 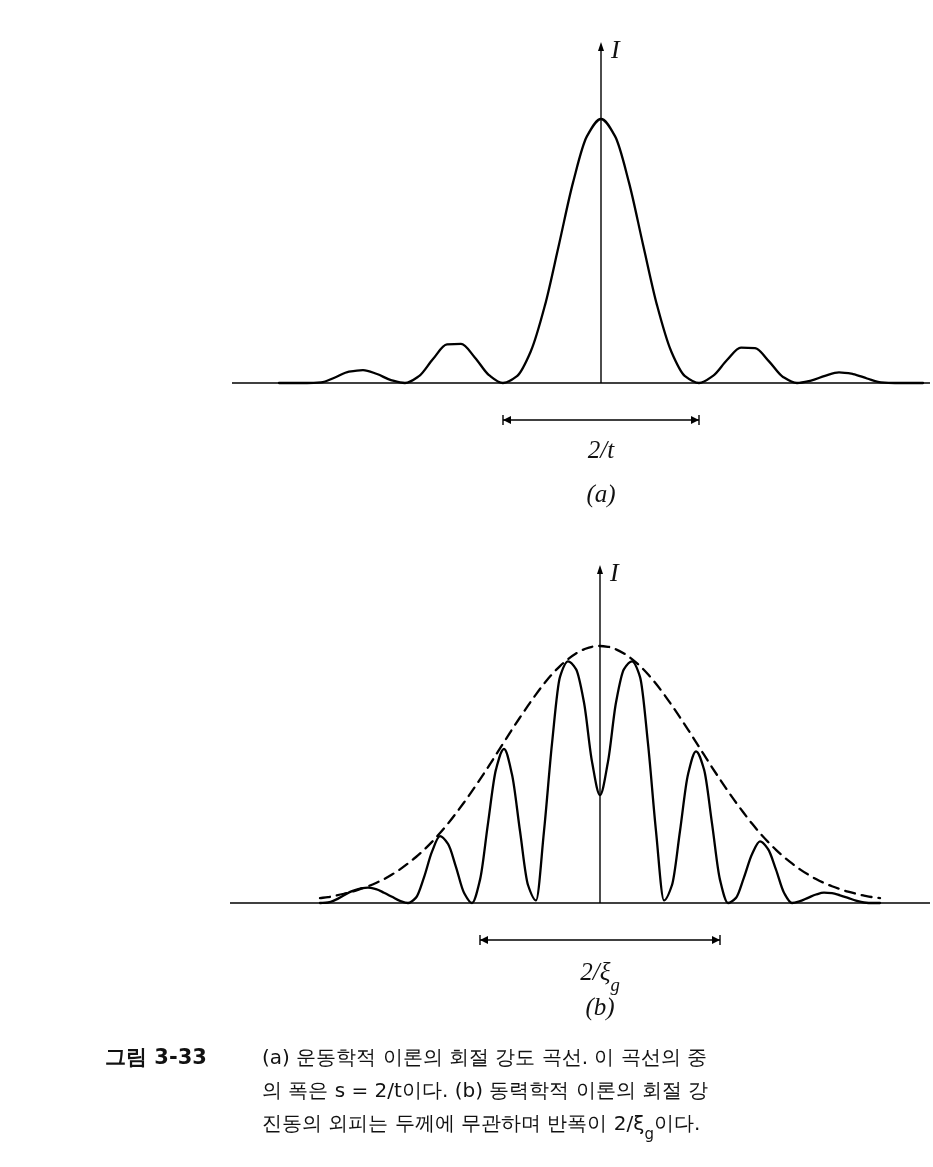 I want to click on text: 2/t, so click(x=601, y=449).